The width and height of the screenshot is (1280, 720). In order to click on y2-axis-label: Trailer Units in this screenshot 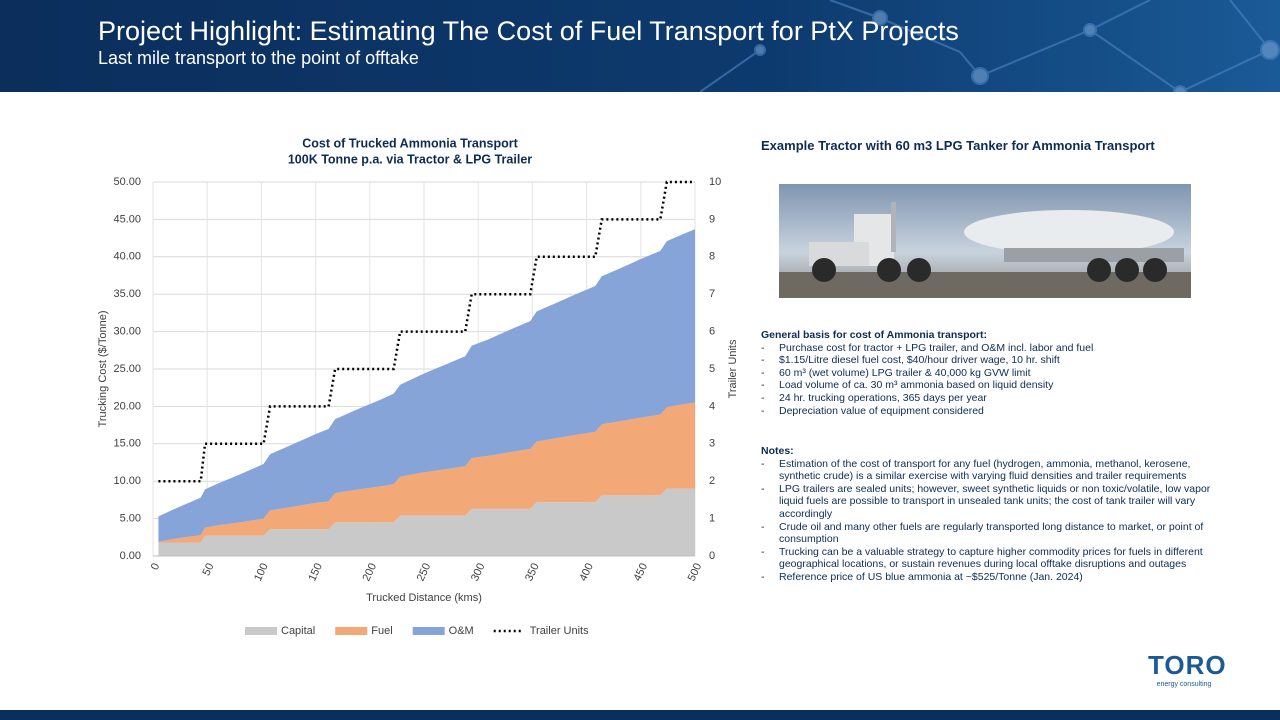, I will do `click(733, 368)`.